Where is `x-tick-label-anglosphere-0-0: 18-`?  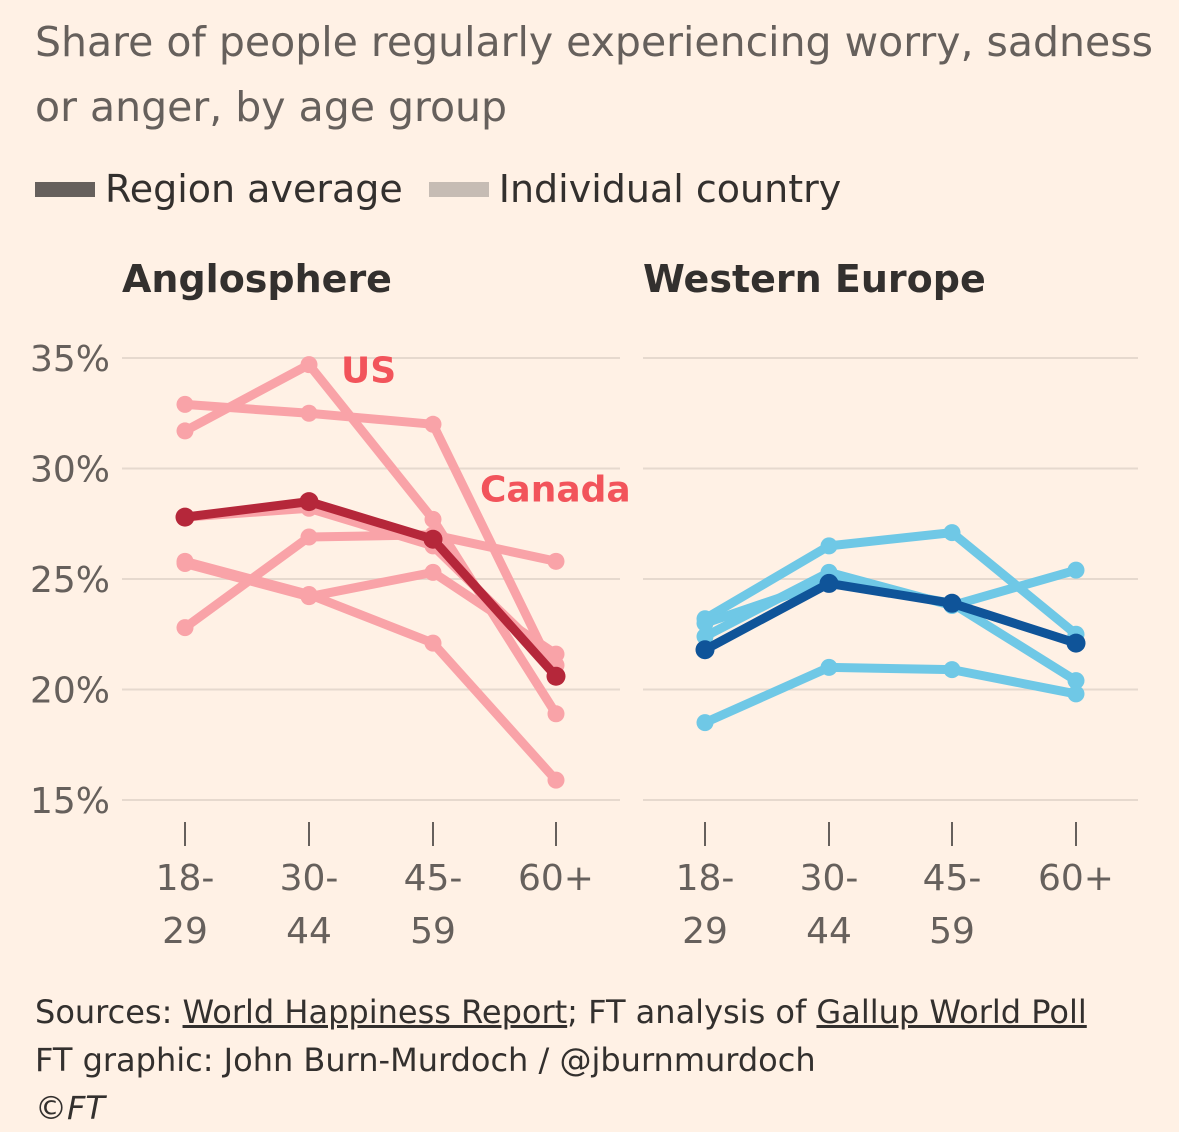
x-tick-label-anglosphere-0-0: 18- is located at coordinates (185, 878).